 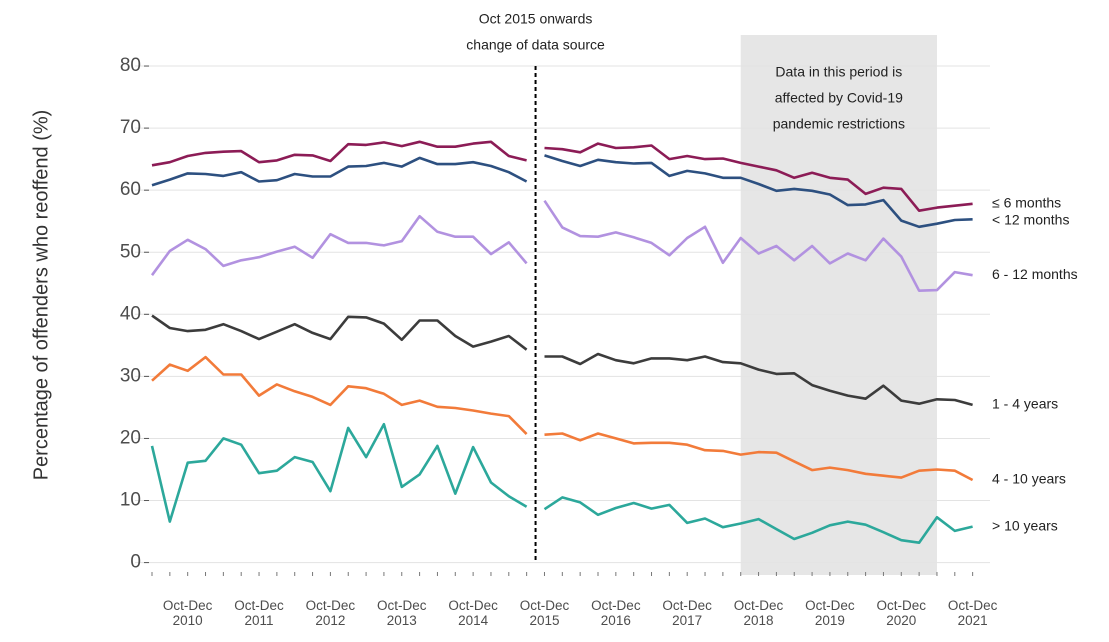 I want to click on series-label: 6 - 12 months, so click(x=1035, y=274).